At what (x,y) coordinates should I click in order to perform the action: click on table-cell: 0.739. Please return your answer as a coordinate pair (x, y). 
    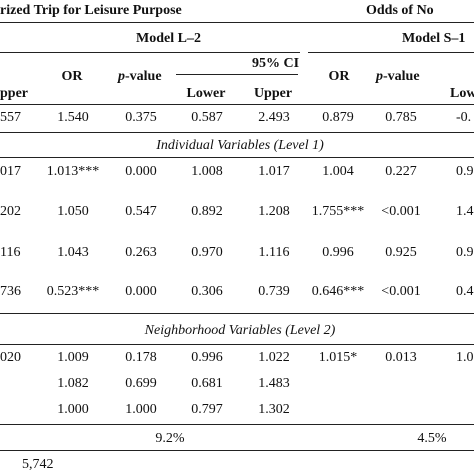
    Looking at the image, I should click on (274, 291).